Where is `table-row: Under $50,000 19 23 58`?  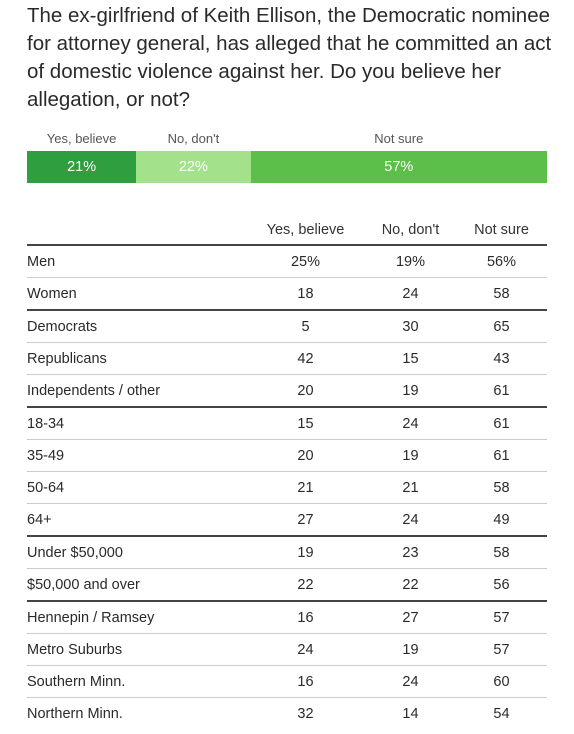
table-row: Under $50,000 19 23 58 is located at coordinates (287, 552).